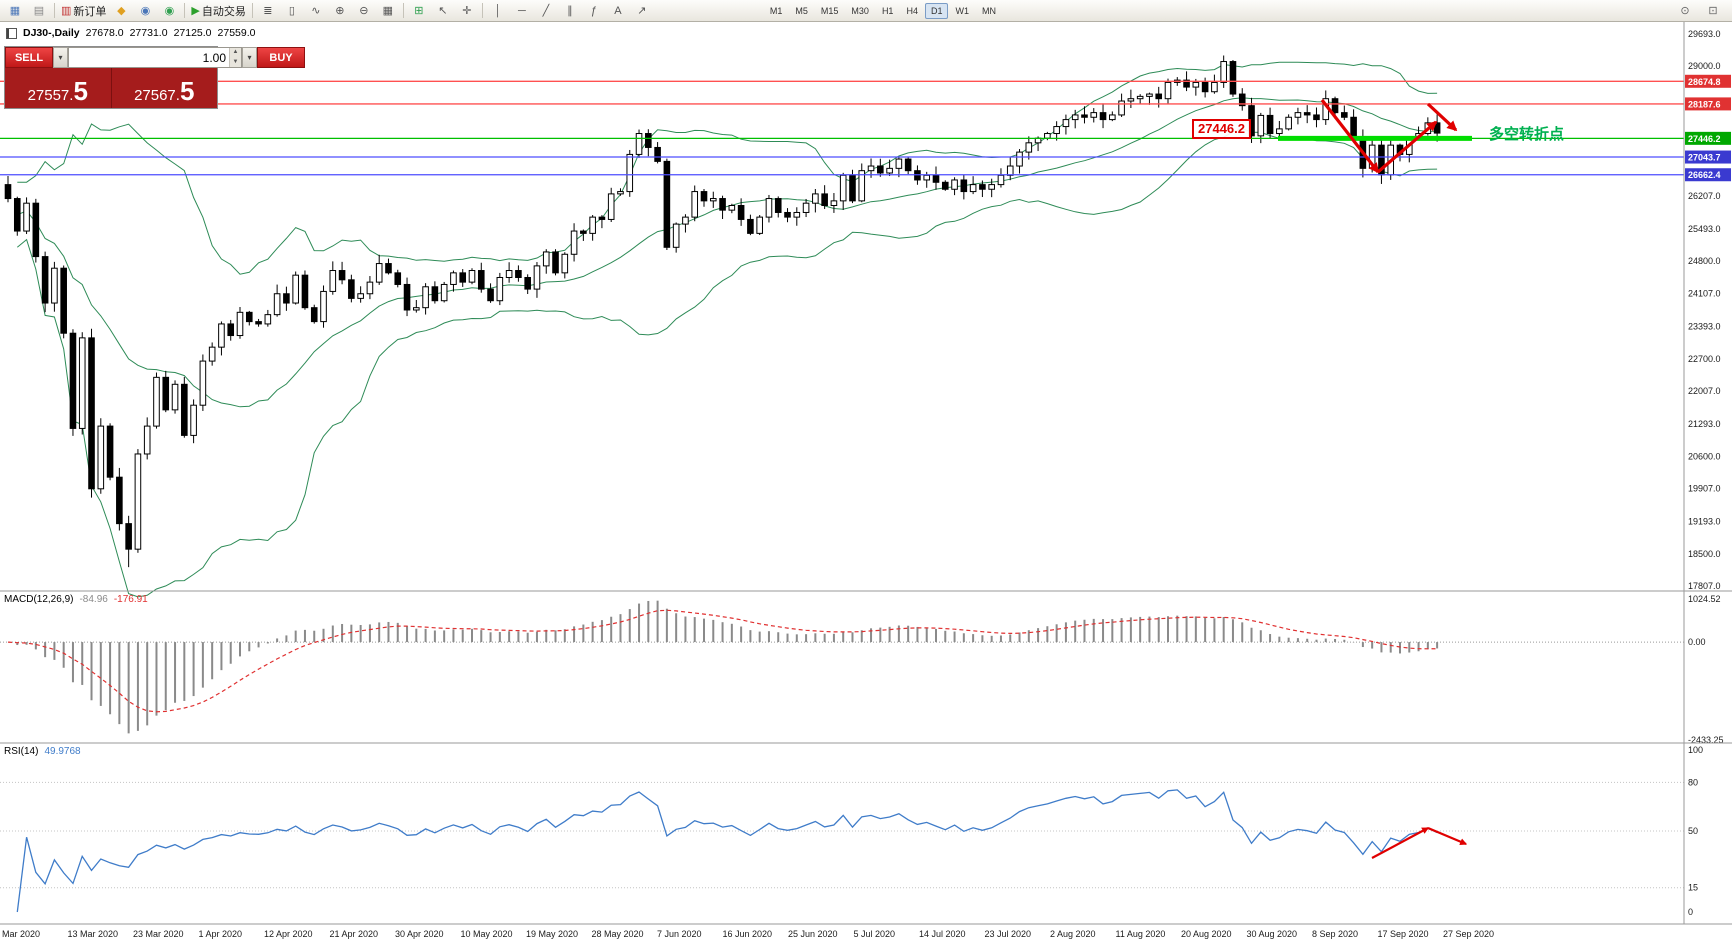  What do you see at coordinates (1527, 134) in the screenshot?
I see `pivot-annotation-text: 多空转折点` at bounding box center [1527, 134].